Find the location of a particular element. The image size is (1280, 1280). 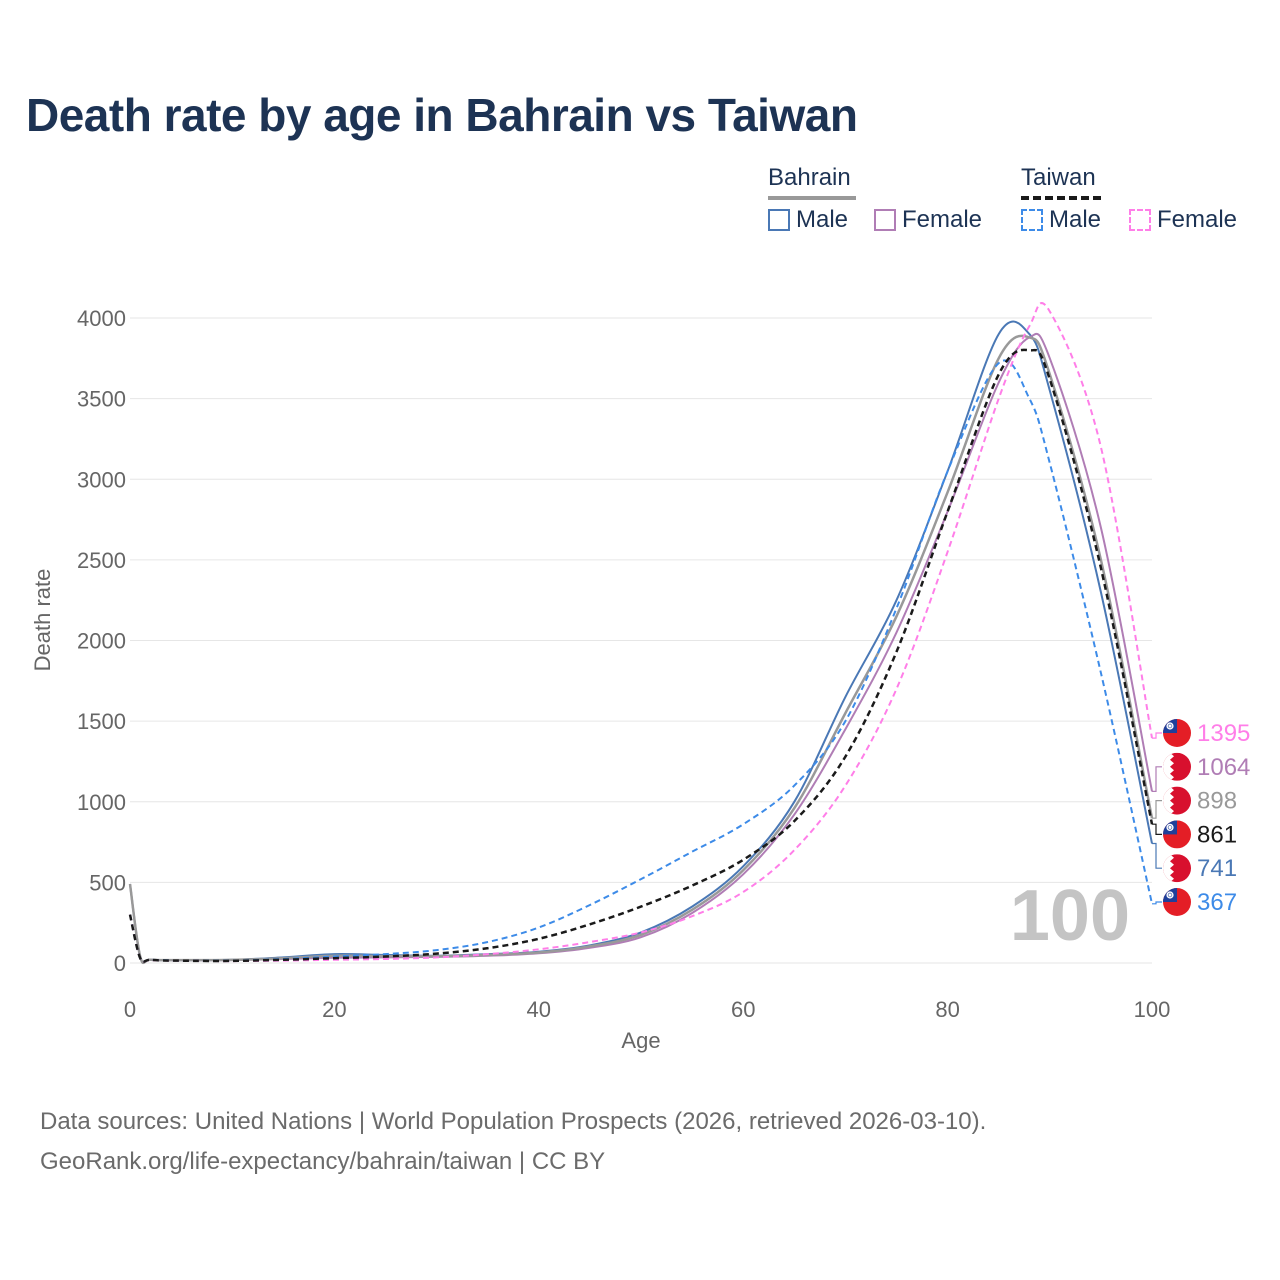

y-axis-title: Death rate is located at coordinates (42, 620).